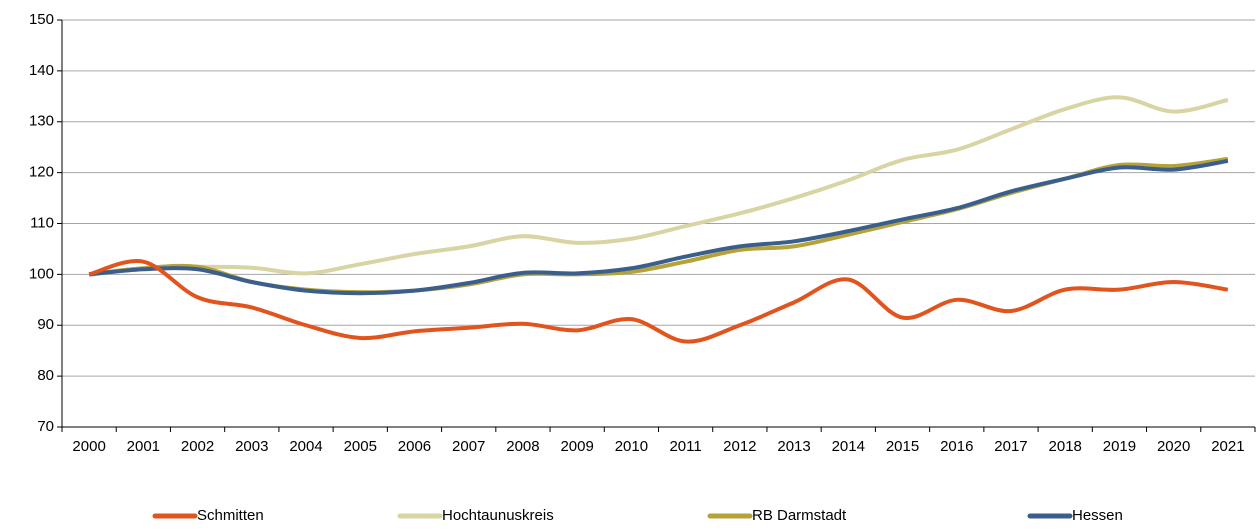  I want to click on x-tick-label: 2007, so click(468, 446).